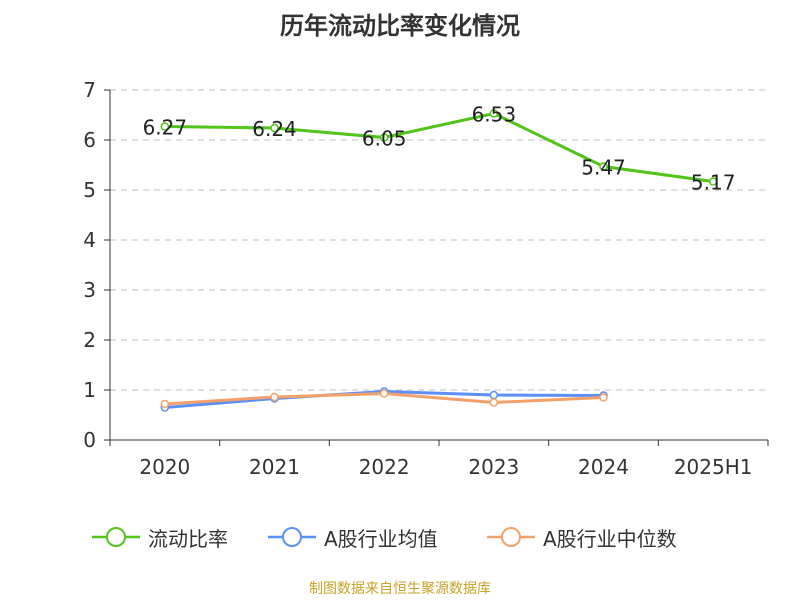 This screenshot has height=600, width=800. What do you see at coordinates (188, 538) in the screenshot?
I see `legend-label: 流动比率` at bounding box center [188, 538].